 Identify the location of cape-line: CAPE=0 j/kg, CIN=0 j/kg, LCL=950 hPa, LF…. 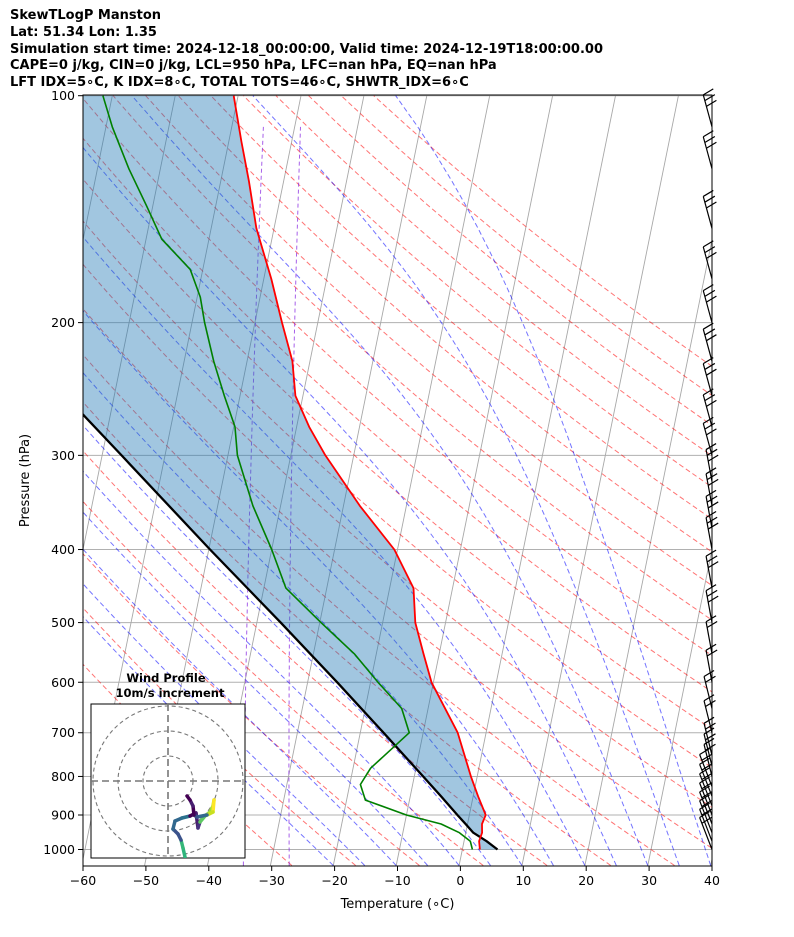
(253, 66).